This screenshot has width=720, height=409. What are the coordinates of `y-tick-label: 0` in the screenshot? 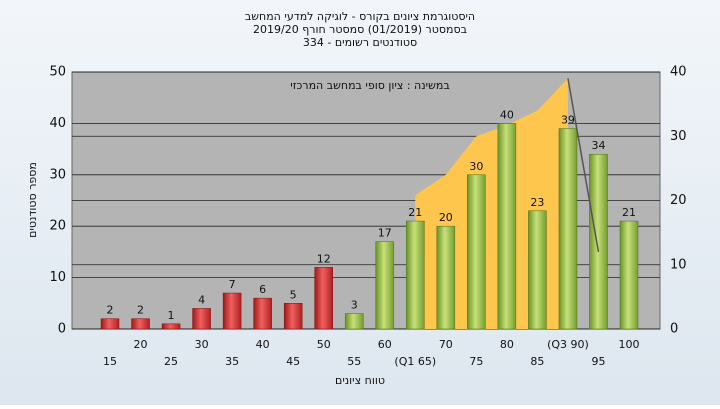 It's located at (62, 329).